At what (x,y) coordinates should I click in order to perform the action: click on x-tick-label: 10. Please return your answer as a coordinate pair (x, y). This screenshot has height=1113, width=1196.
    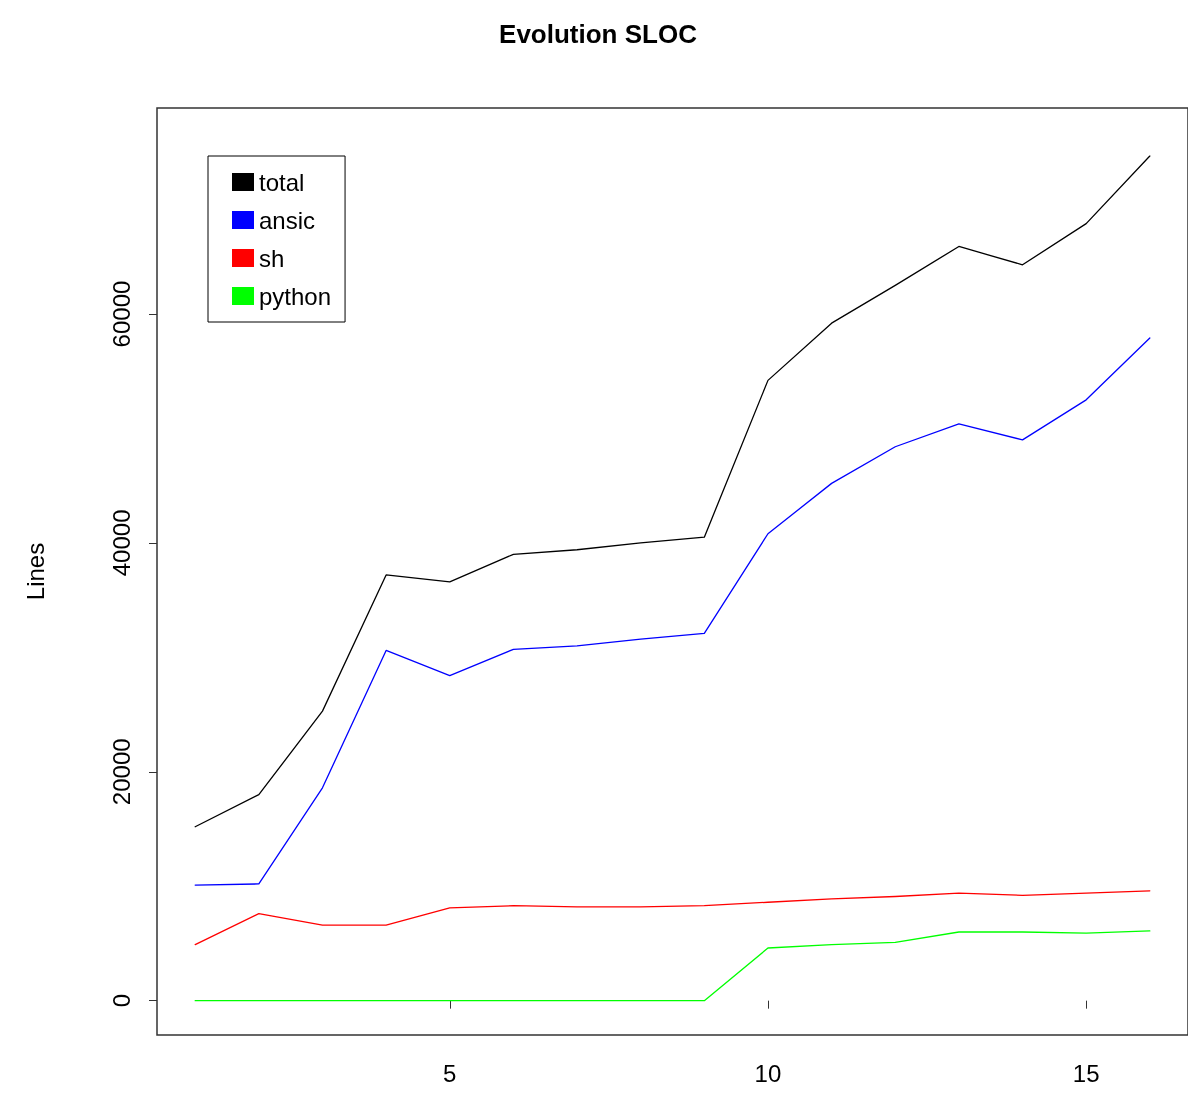
    Looking at the image, I should click on (768, 1073).